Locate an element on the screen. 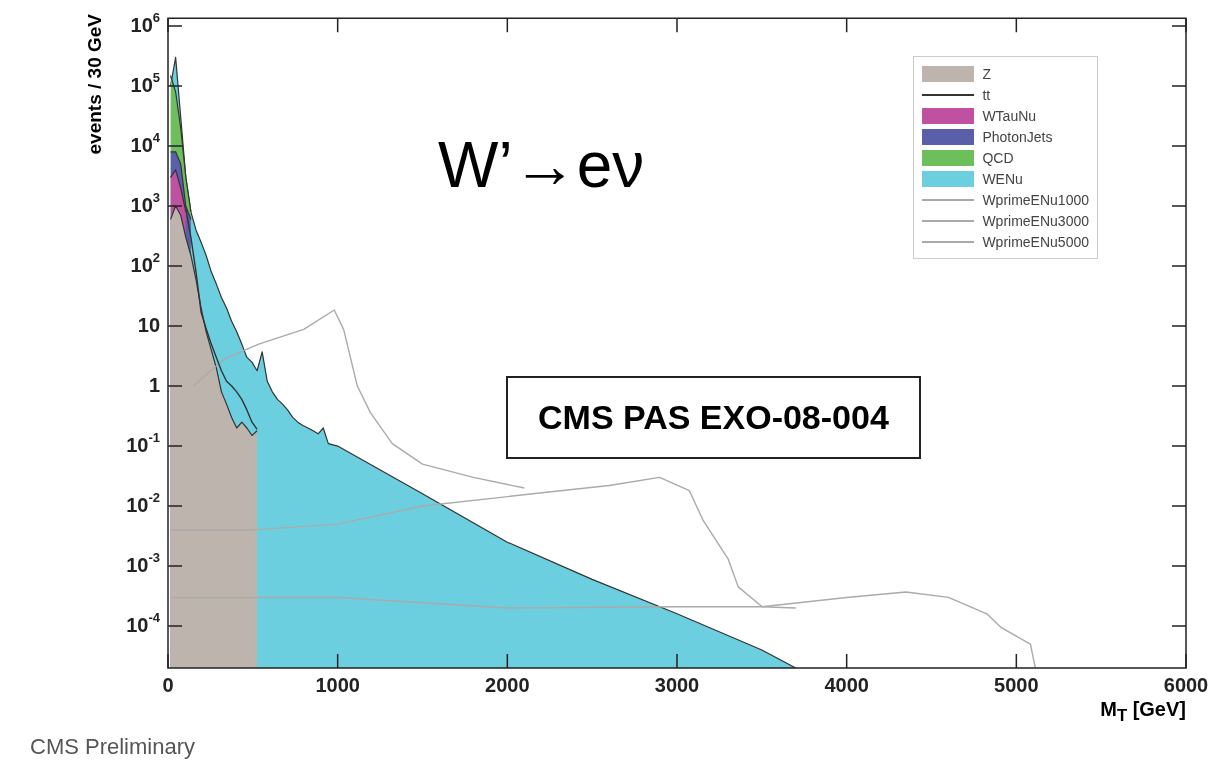 The image size is (1217, 769). x-axis-title: M$_{T}$ [GeV] is located at coordinates (1143, 712).